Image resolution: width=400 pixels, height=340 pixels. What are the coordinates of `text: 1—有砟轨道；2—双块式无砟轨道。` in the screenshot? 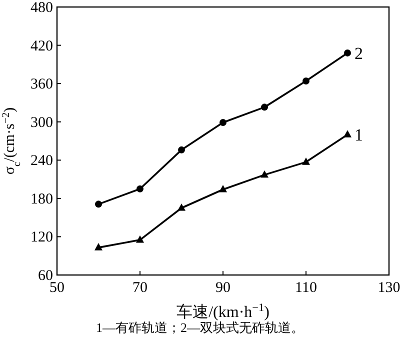 It's located at (200, 327).